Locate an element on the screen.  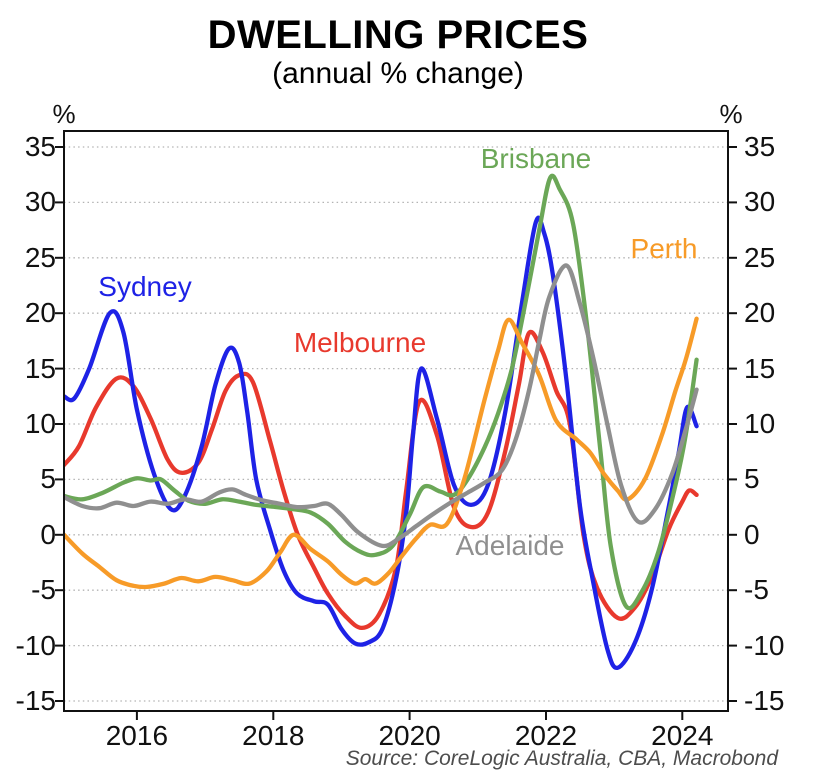
x-tick-label: 2016 is located at coordinates (137, 735).